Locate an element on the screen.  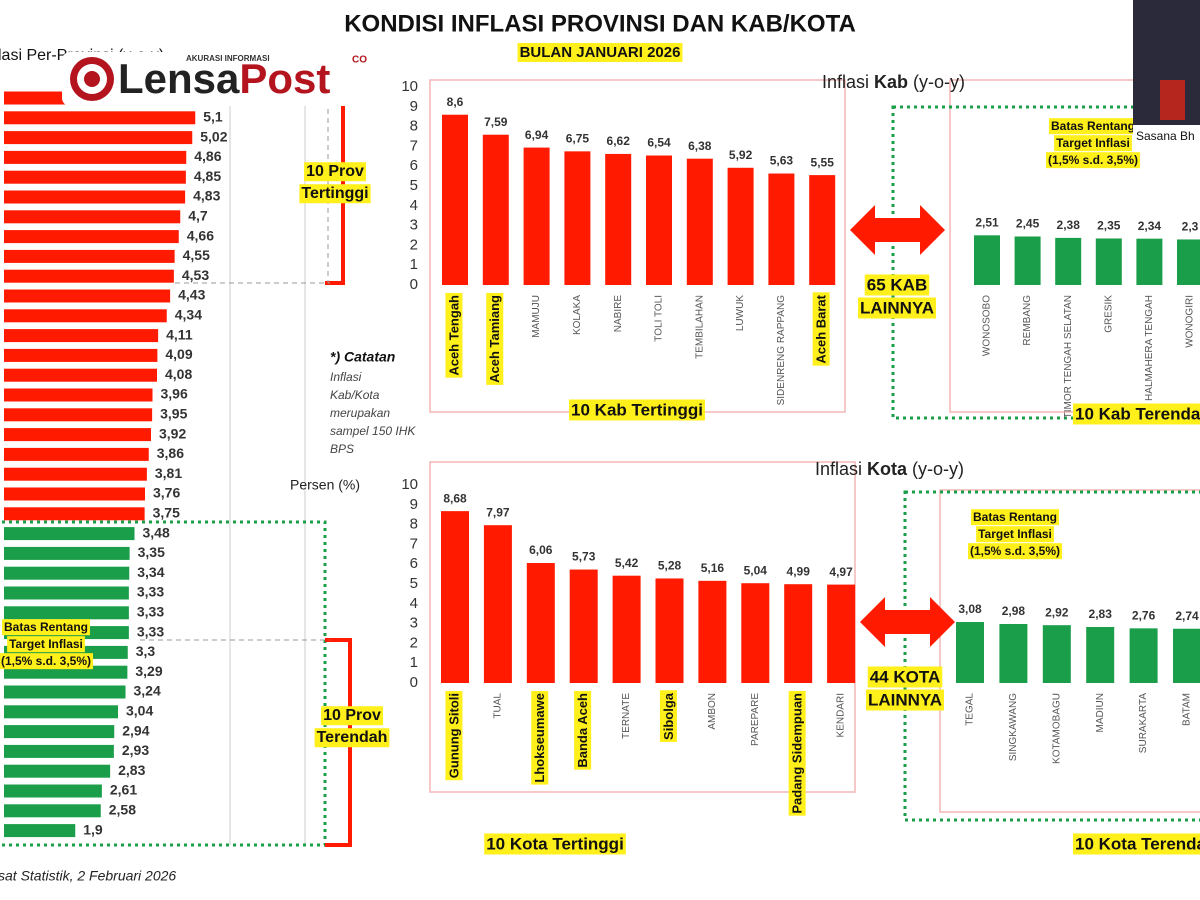
value-label: 5,1 is located at coordinates (213, 117).